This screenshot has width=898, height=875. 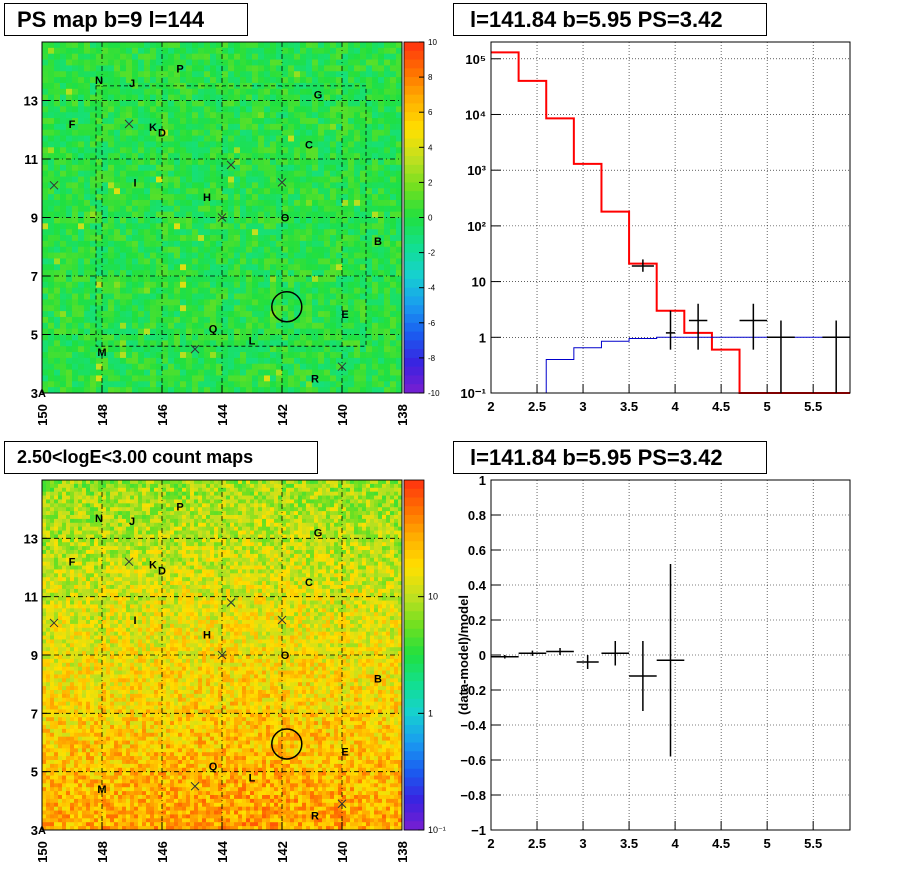 What do you see at coordinates (34, 830) in the screenshot?
I see `count_map-y-tick-label: 3` at bounding box center [34, 830].